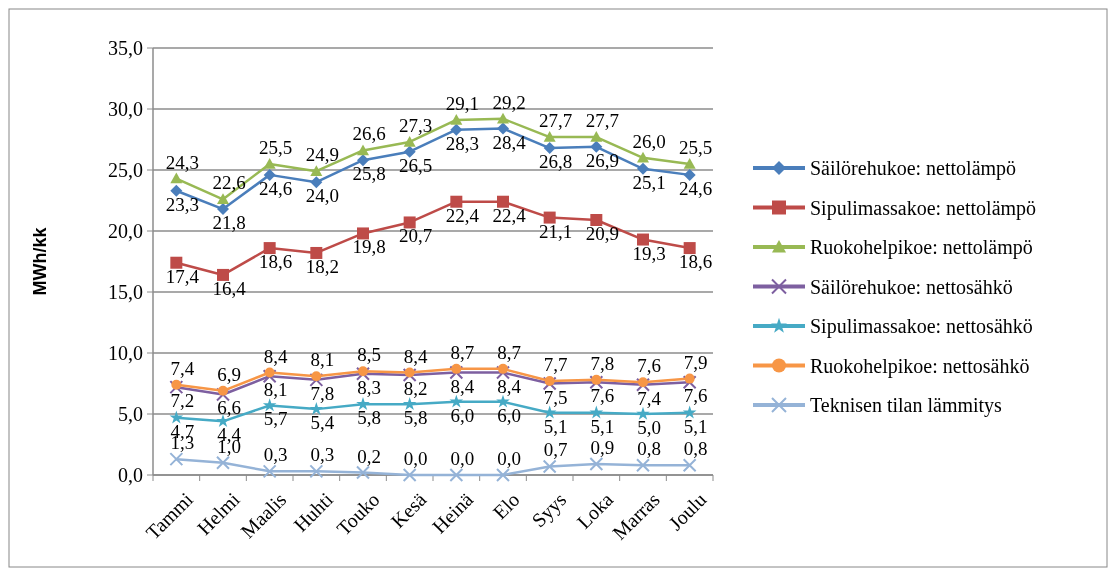 Image resolution: width=1120 pixels, height=570 pixels. What do you see at coordinates (40, 261) in the screenshot?
I see `y-axis-title: MWh/kk` at bounding box center [40, 261].